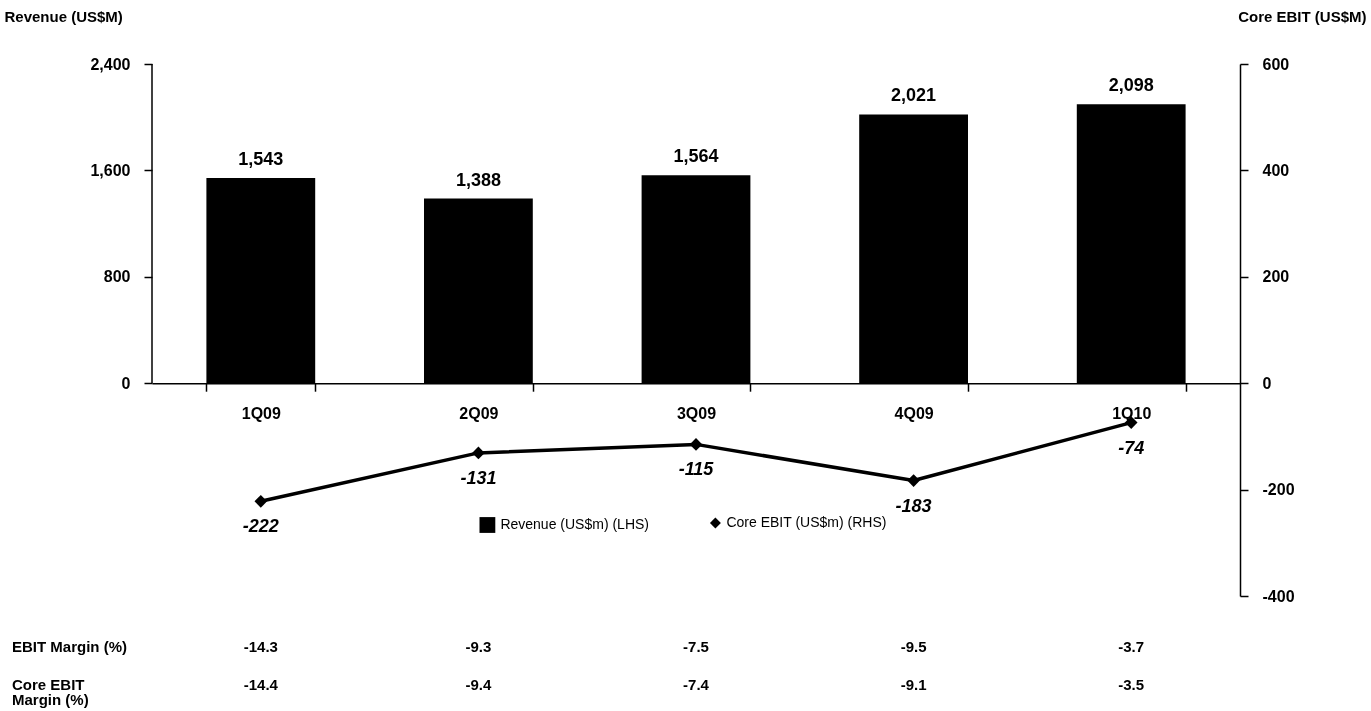  What do you see at coordinates (50, 692) in the screenshot?
I see `text: Core EBIT Margin (%)` at bounding box center [50, 692].